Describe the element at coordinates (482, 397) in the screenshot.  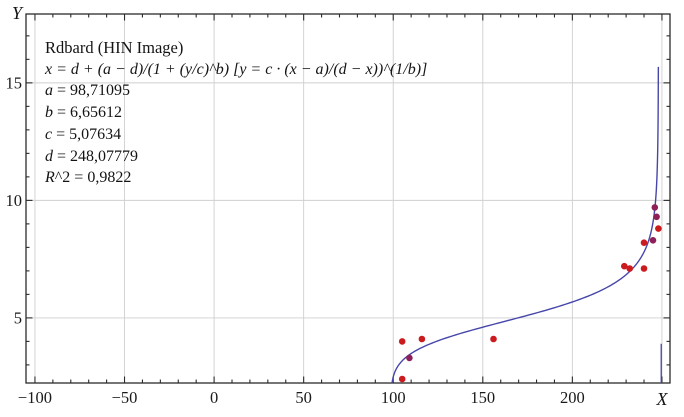
I see `x-tick-label: 150` at that location.